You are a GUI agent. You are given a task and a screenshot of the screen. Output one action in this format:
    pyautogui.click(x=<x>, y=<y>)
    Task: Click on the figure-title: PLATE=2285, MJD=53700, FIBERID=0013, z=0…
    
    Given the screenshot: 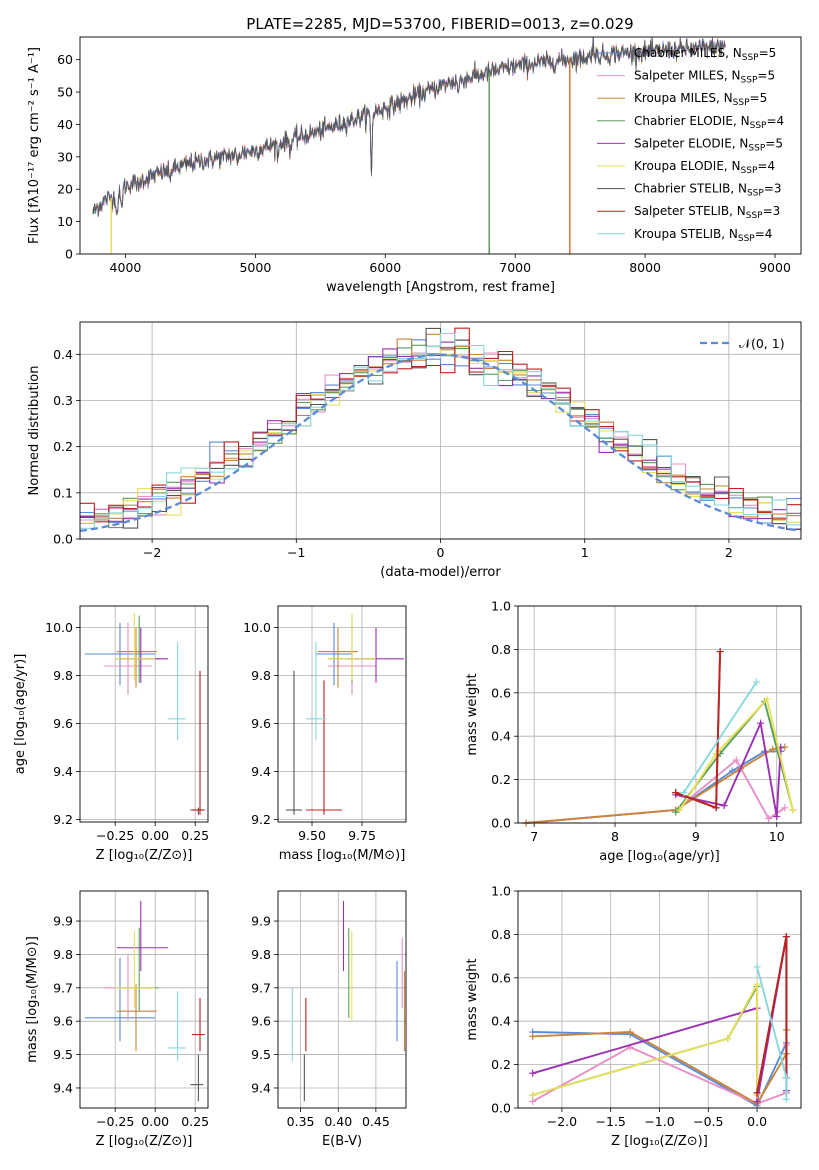 What is the action you would take?
    pyautogui.click(x=439, y=24)
    